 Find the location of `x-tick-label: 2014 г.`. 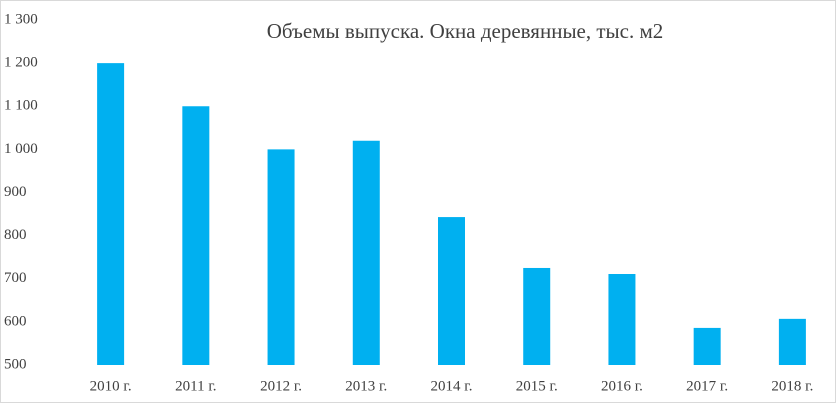

x-tick-label: 2014 г. is located at coordinates (452, 386).